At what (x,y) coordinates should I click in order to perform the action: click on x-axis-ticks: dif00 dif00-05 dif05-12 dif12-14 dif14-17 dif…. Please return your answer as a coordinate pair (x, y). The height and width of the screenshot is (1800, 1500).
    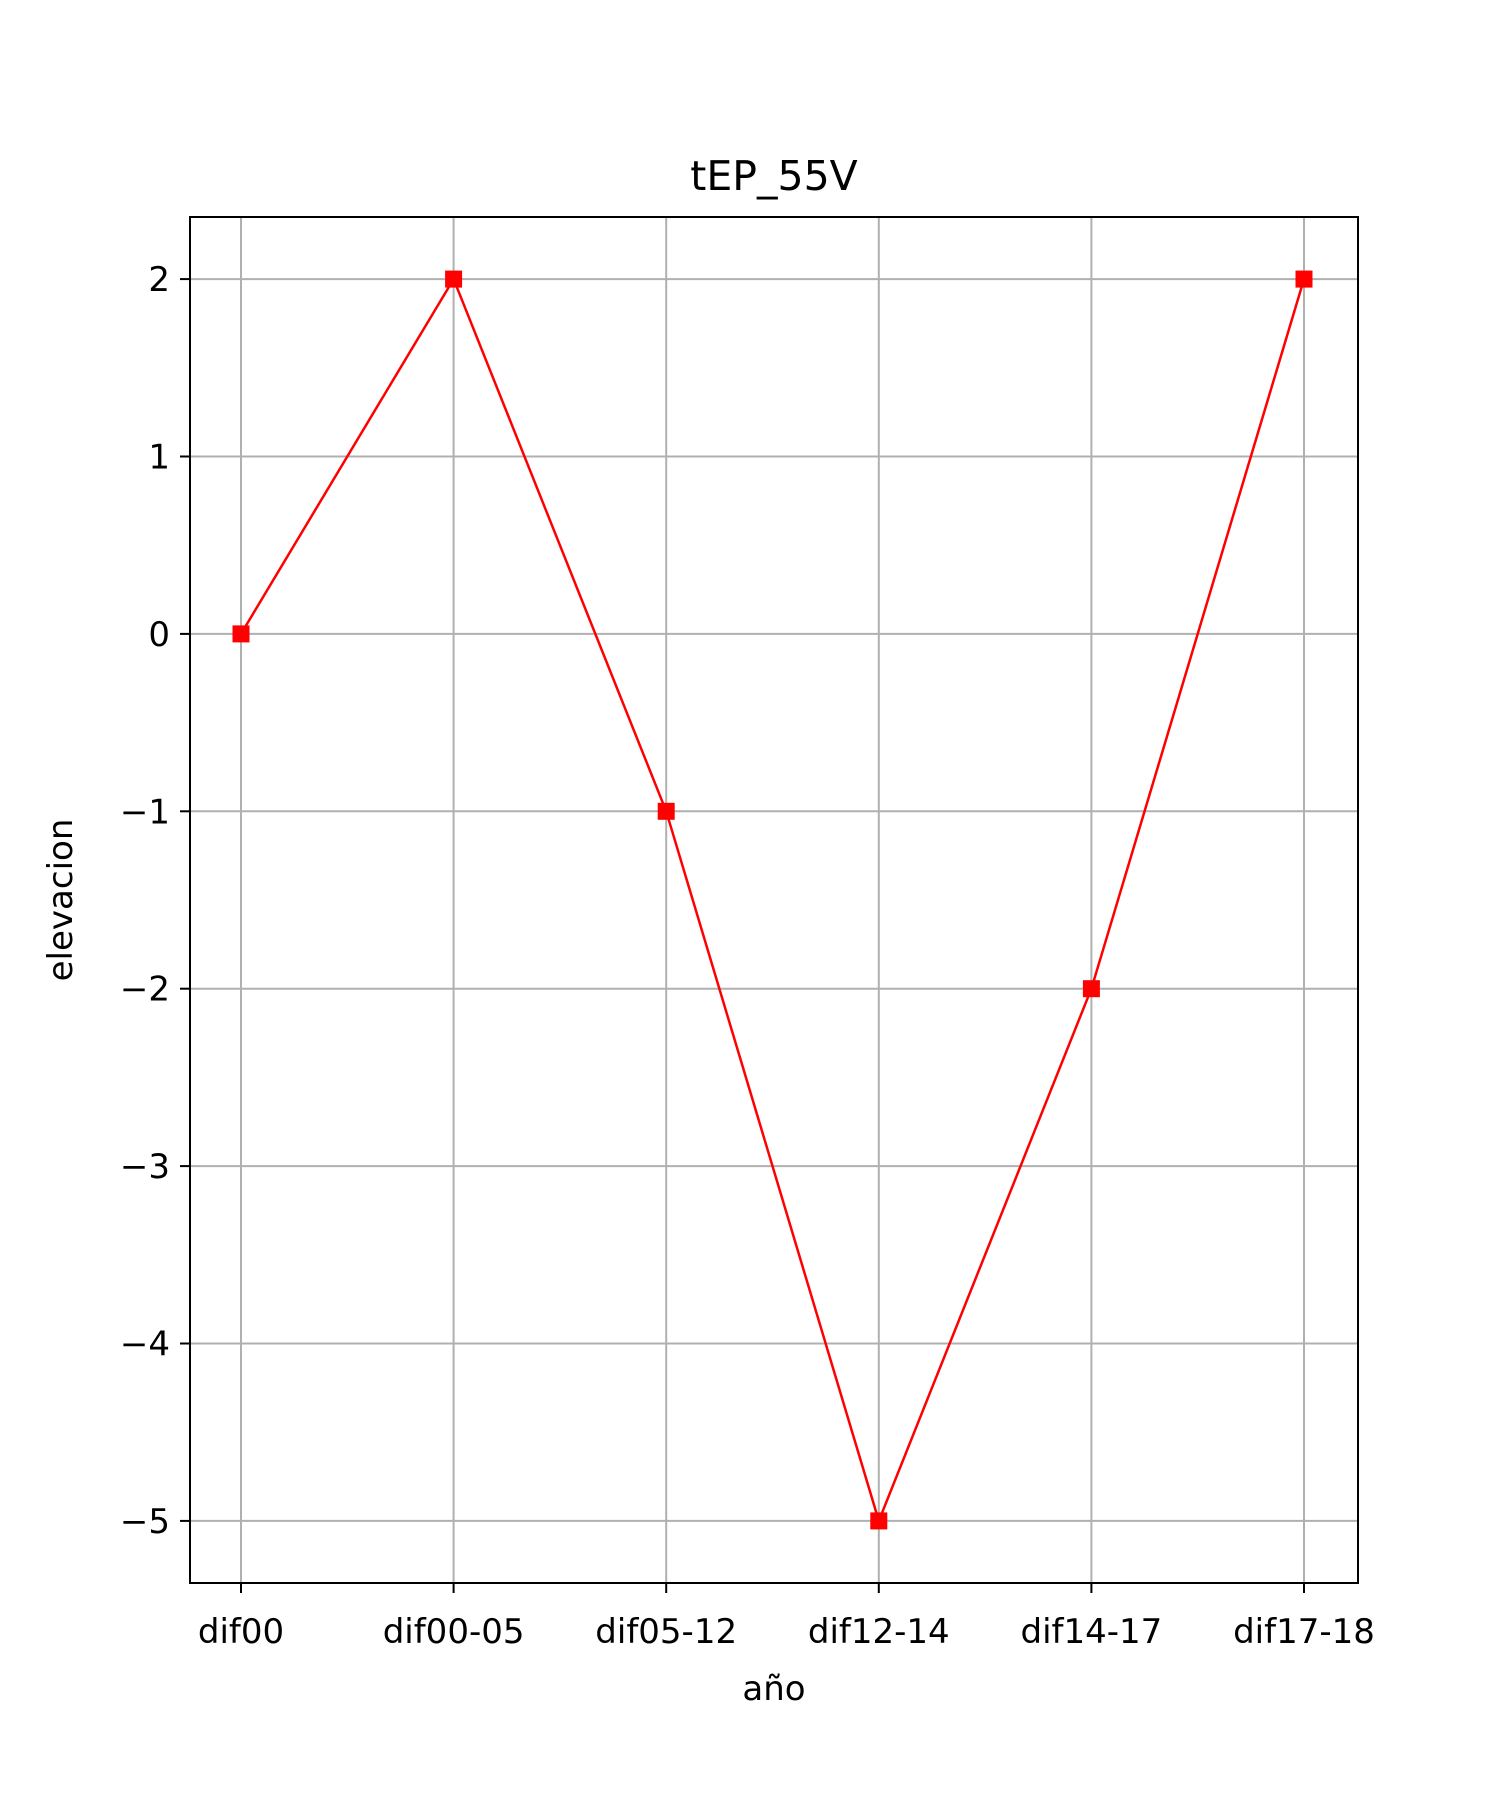
    Looking at the image, I should click on (786, 1617).